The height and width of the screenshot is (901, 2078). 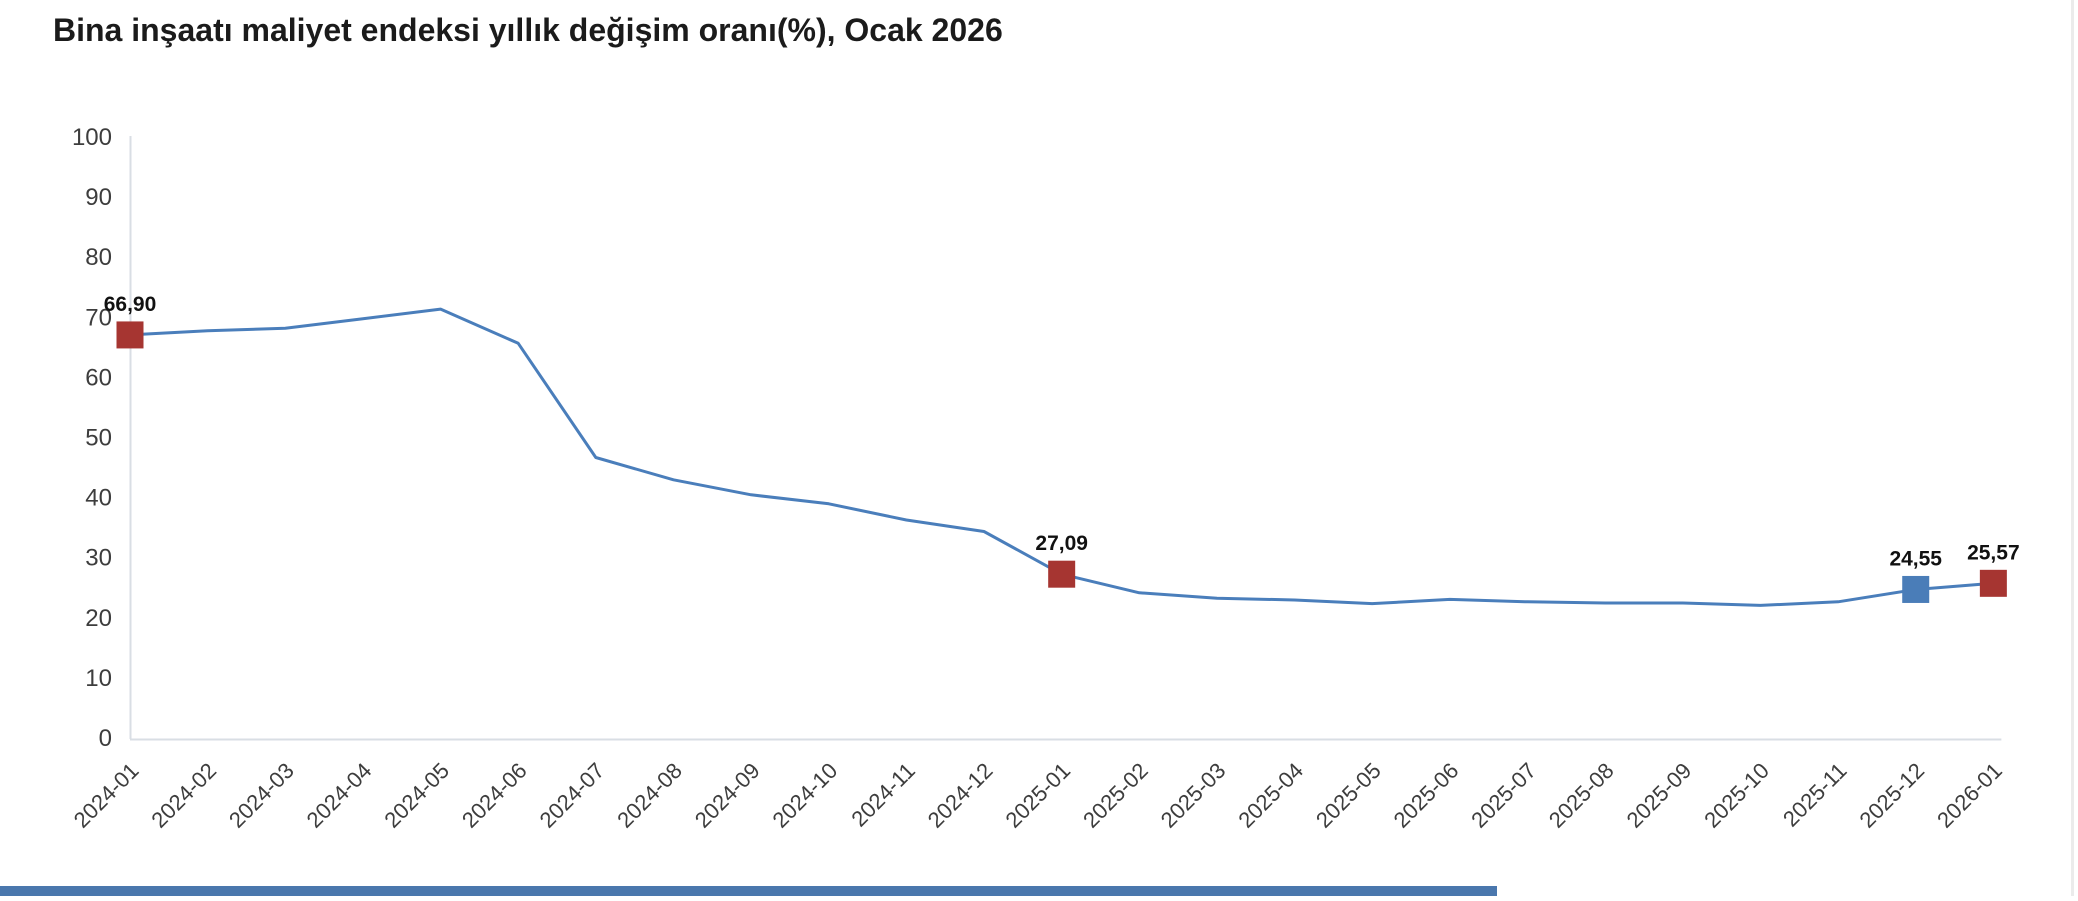 I want to click on y-axis-tick-label: 50, so click(x=98, y=438).